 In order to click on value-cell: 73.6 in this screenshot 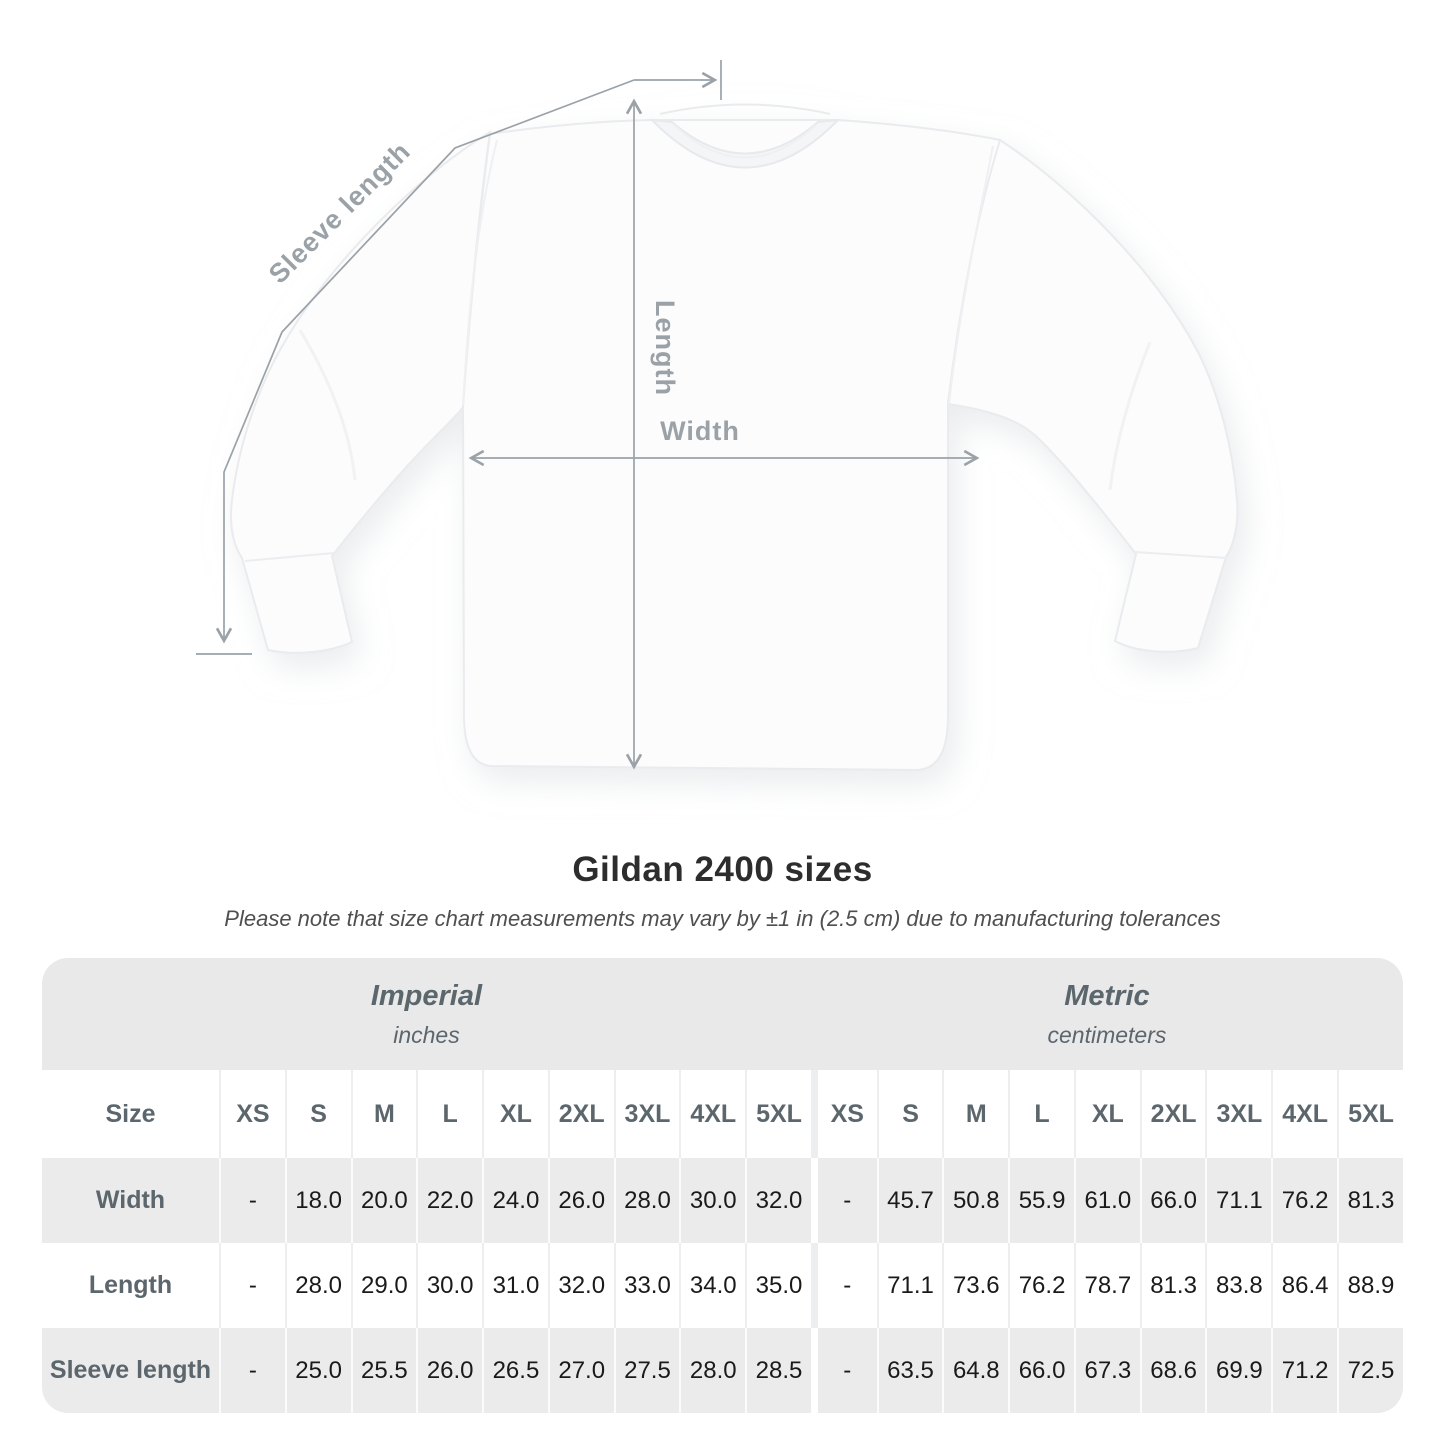, I will do `click(975, 1285)`.